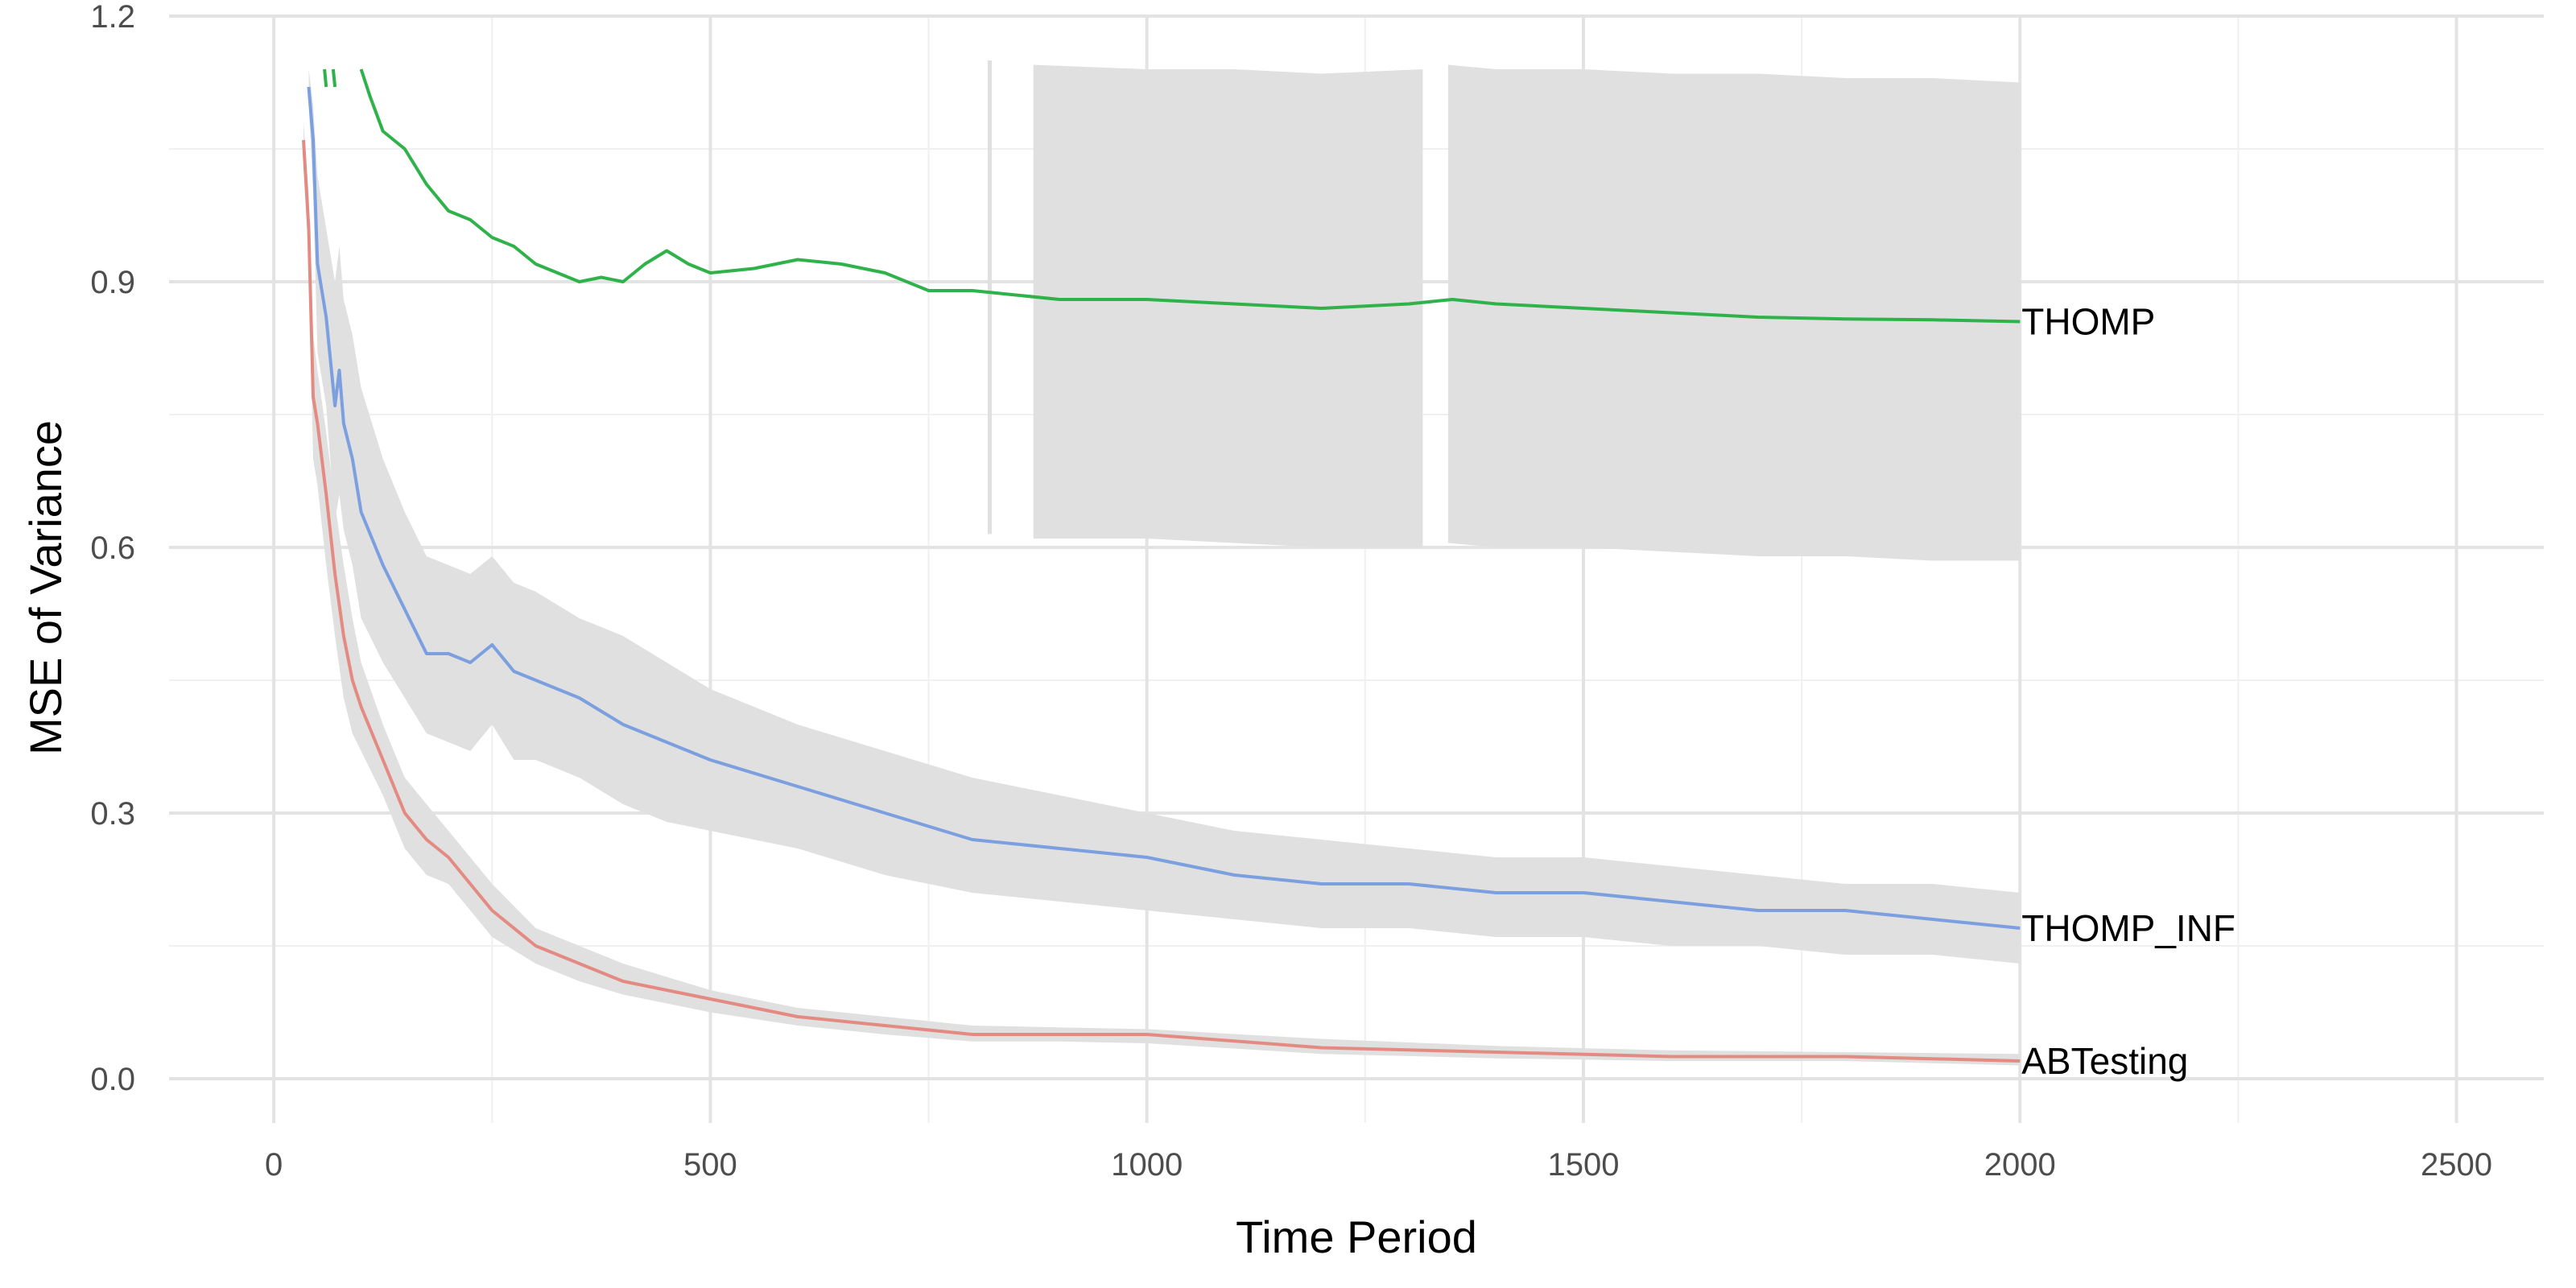 Image resolution: width=2576 pixels, height=1288 pixels. I want to click on x-tick-label: 1500, so click(1583, 1165).